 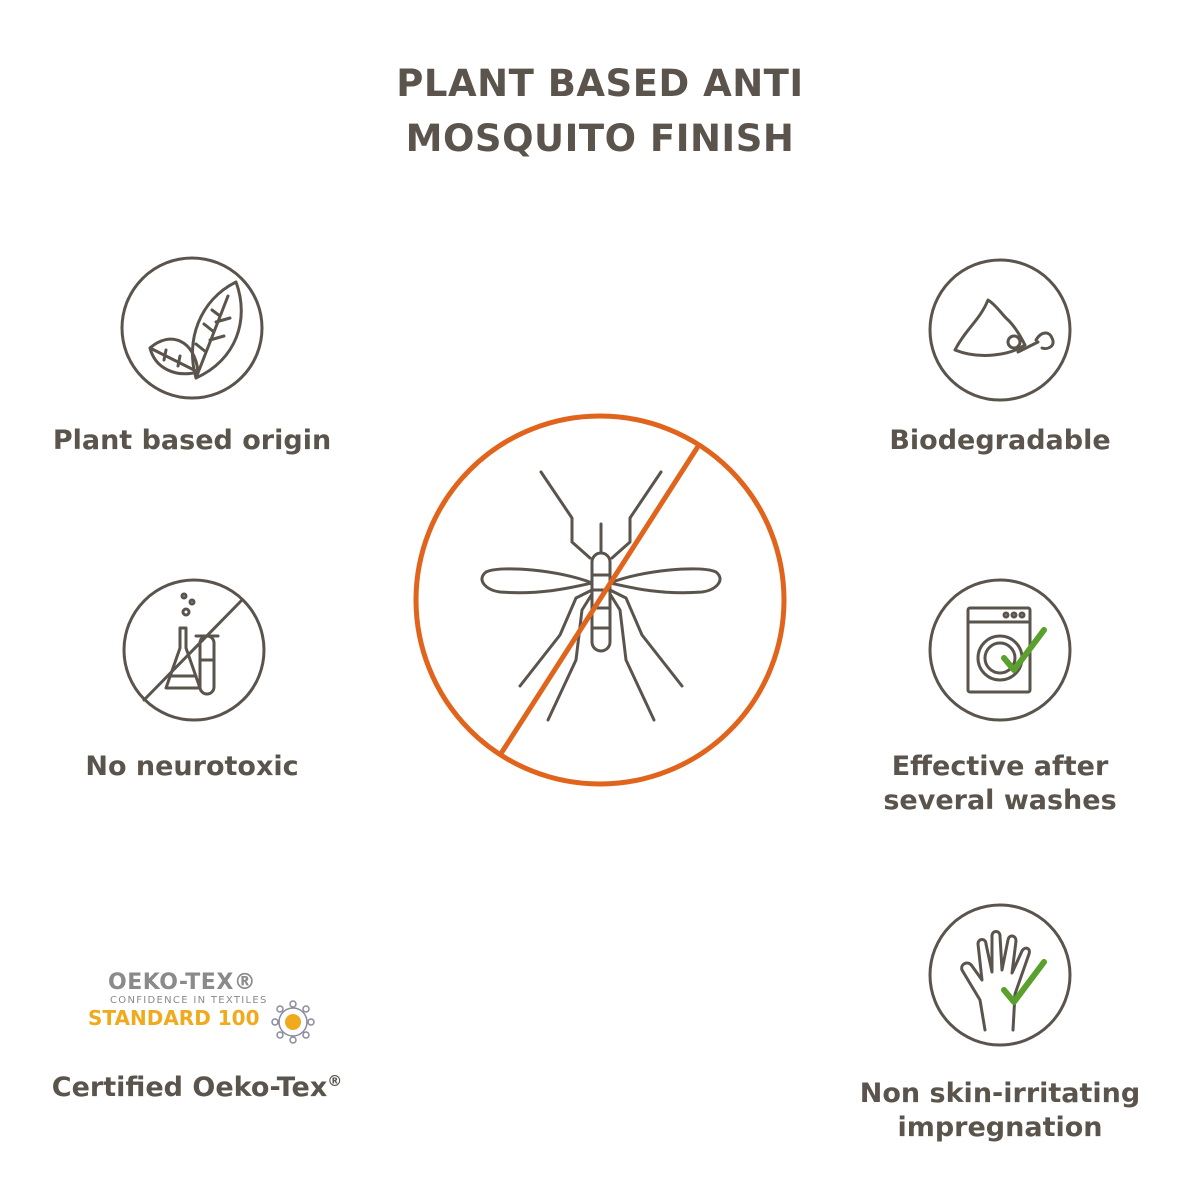 I want to click on oeko-standard: STANDARD 100, so click(x=174, y=1018).